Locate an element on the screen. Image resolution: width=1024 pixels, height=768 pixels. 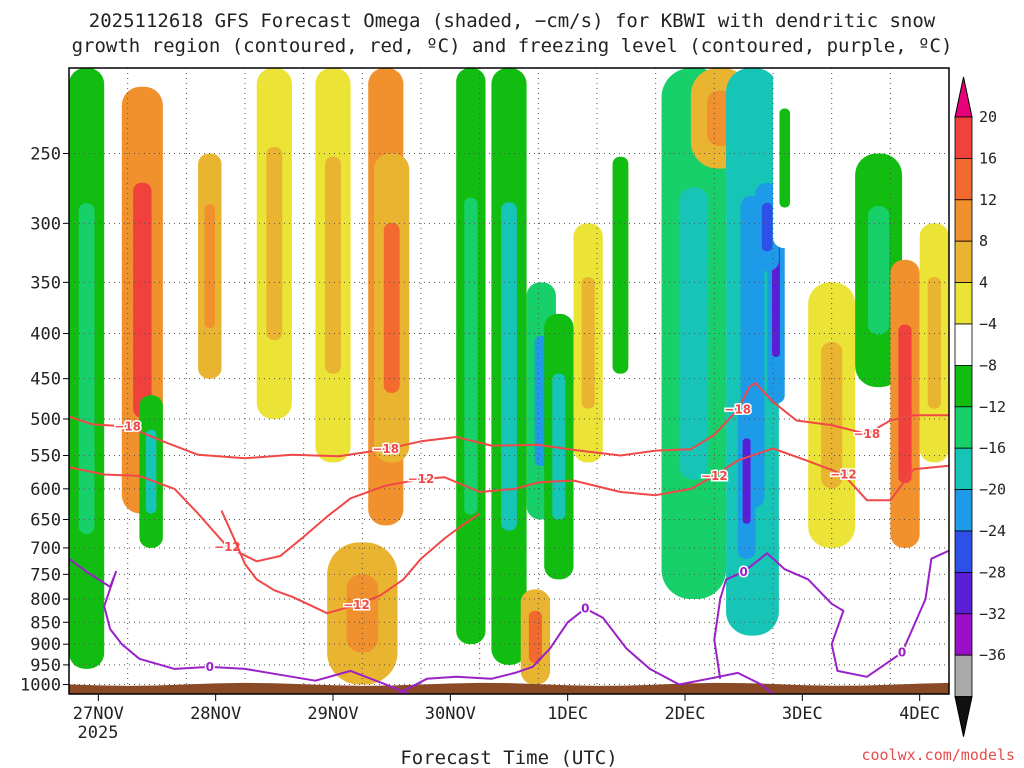
colorbar-label: 8 is located at coordinates (983, 241).